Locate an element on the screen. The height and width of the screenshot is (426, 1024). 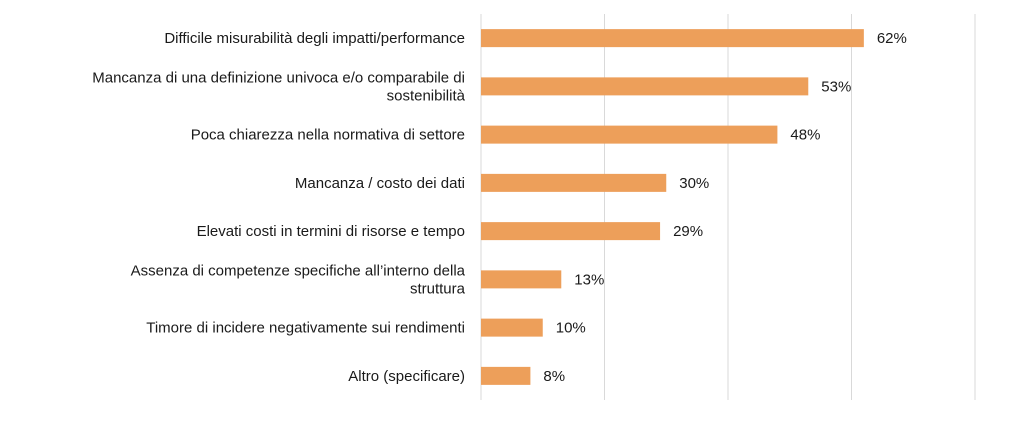
category-label-line: Altro (specificare) is located at coordinates (406, 376).